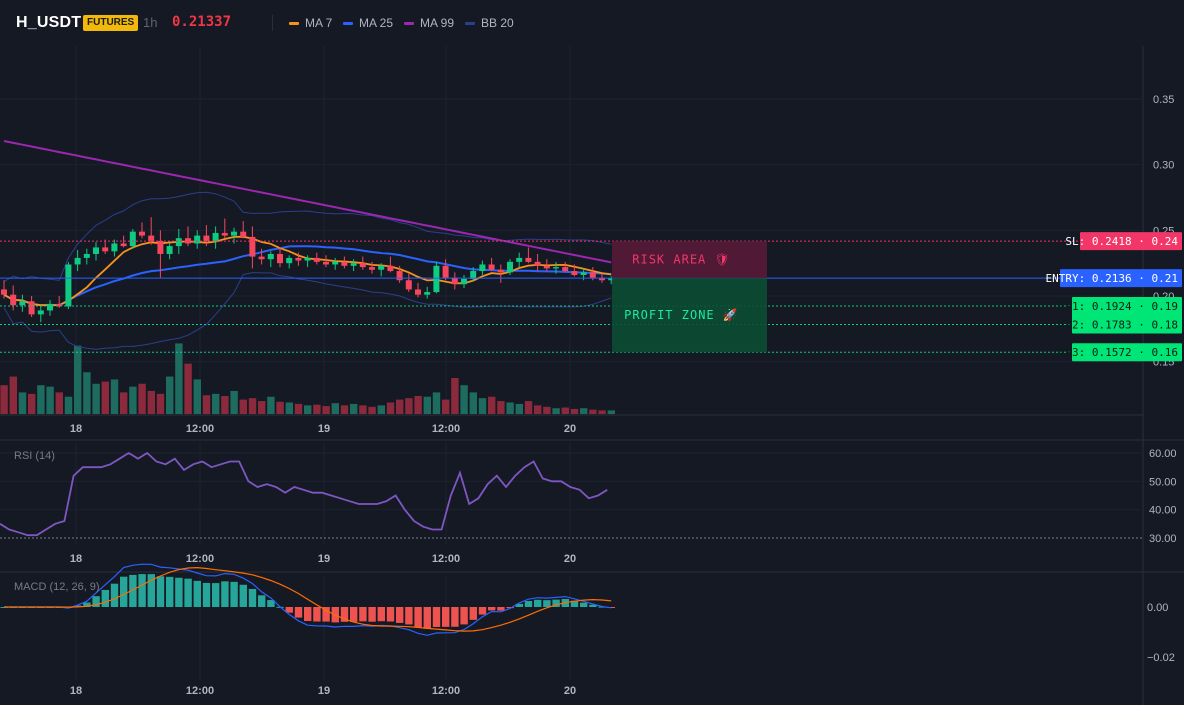 The image size is (1184, 705). What do you see at coordinates (150, 22) in the screenshot?
I see `timeframe-selector: 1h` at bounding box center [150, 22].